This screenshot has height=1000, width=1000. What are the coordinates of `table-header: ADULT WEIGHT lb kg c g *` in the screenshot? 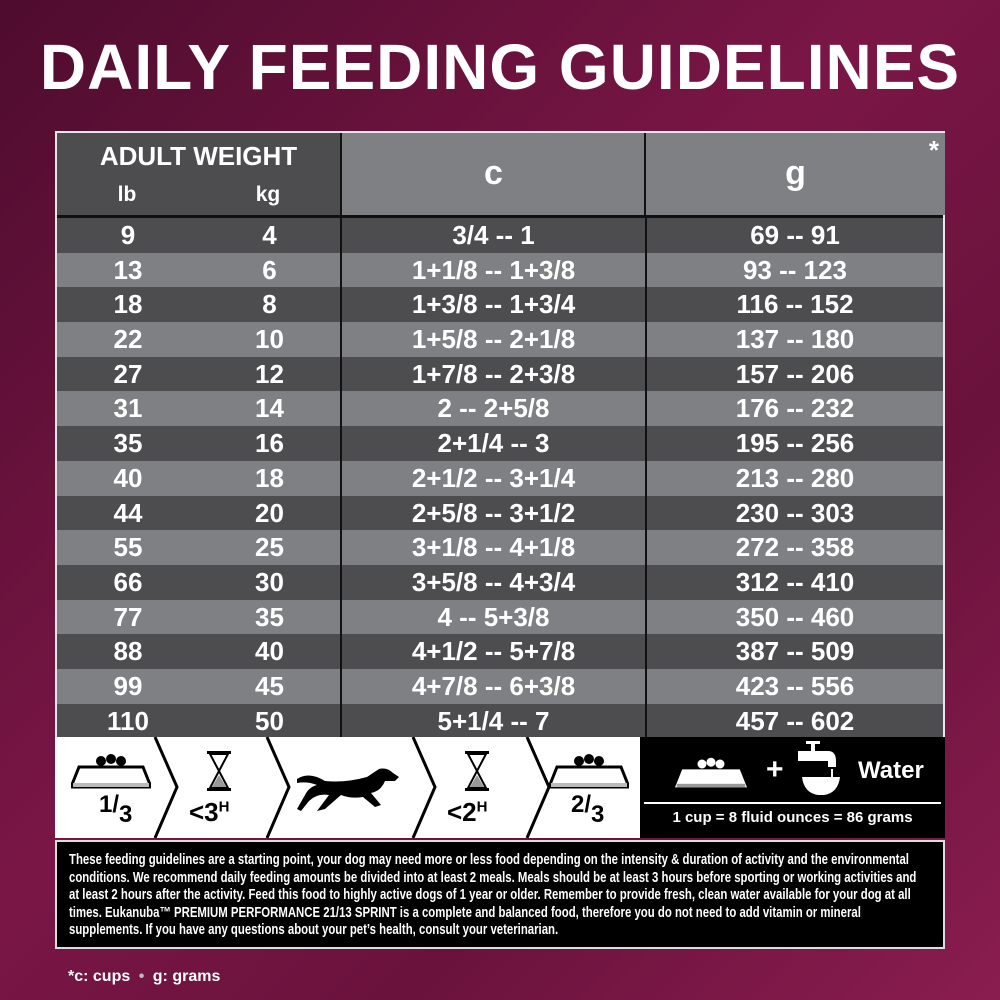 It's located at (501, 175).